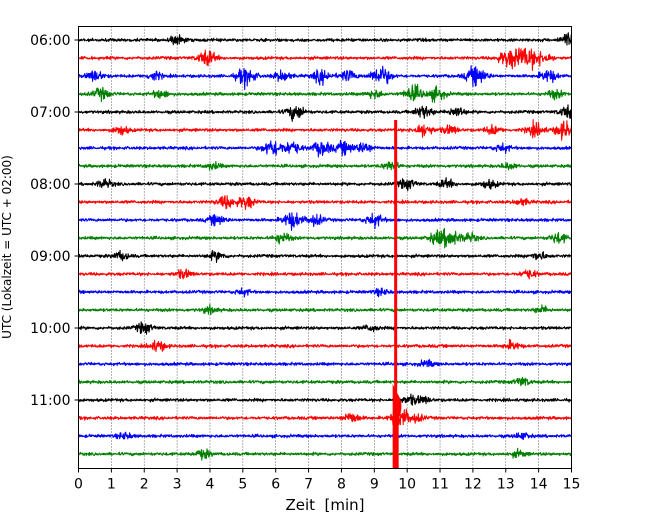  Describe the element at coordinates (50, 329) in the screenshot. I see `y-tick-label-1000: 10:00` at that location.